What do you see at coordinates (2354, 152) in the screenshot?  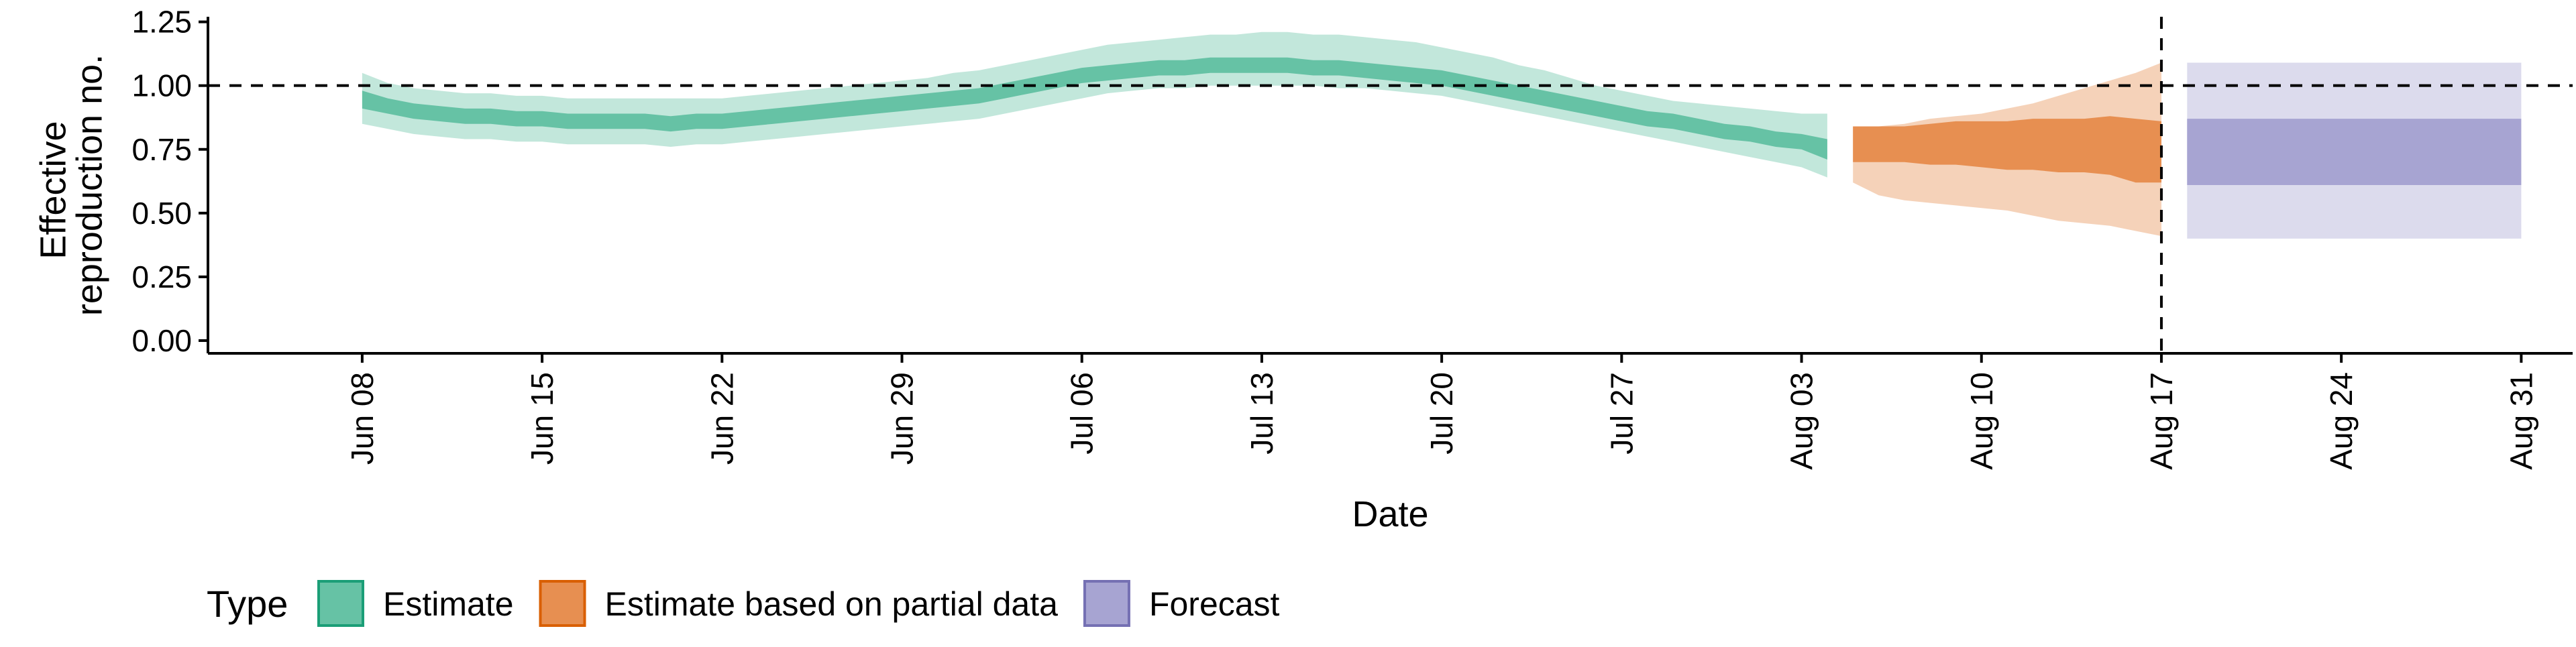 I see `forecast-50-interval-band` at bounding box center [2354, 152].